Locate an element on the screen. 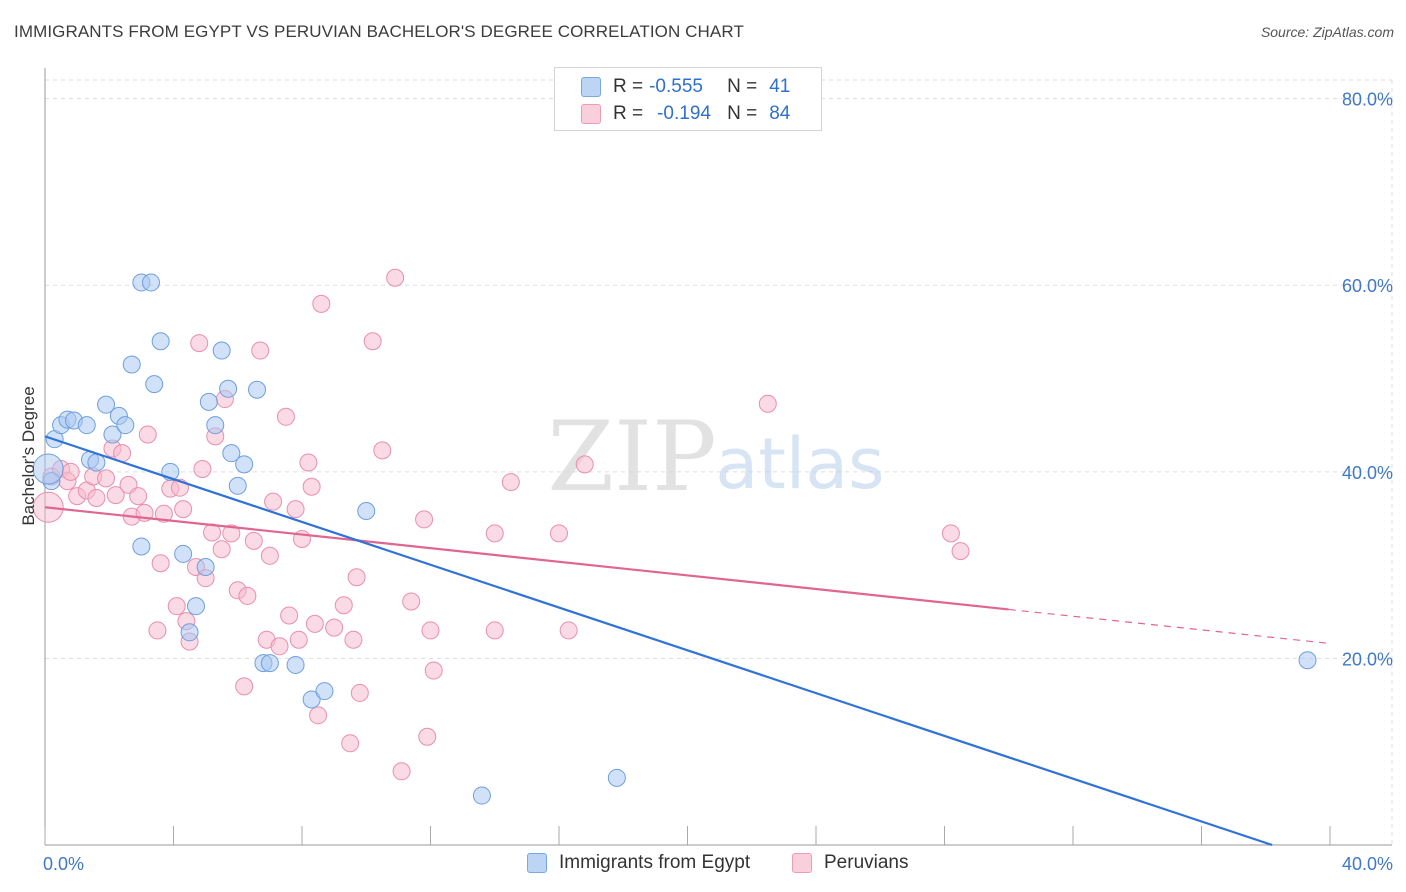 The height and width of the screenshot is (892, 1406). peruvians-trend-line is located at coordinates (526, 558).